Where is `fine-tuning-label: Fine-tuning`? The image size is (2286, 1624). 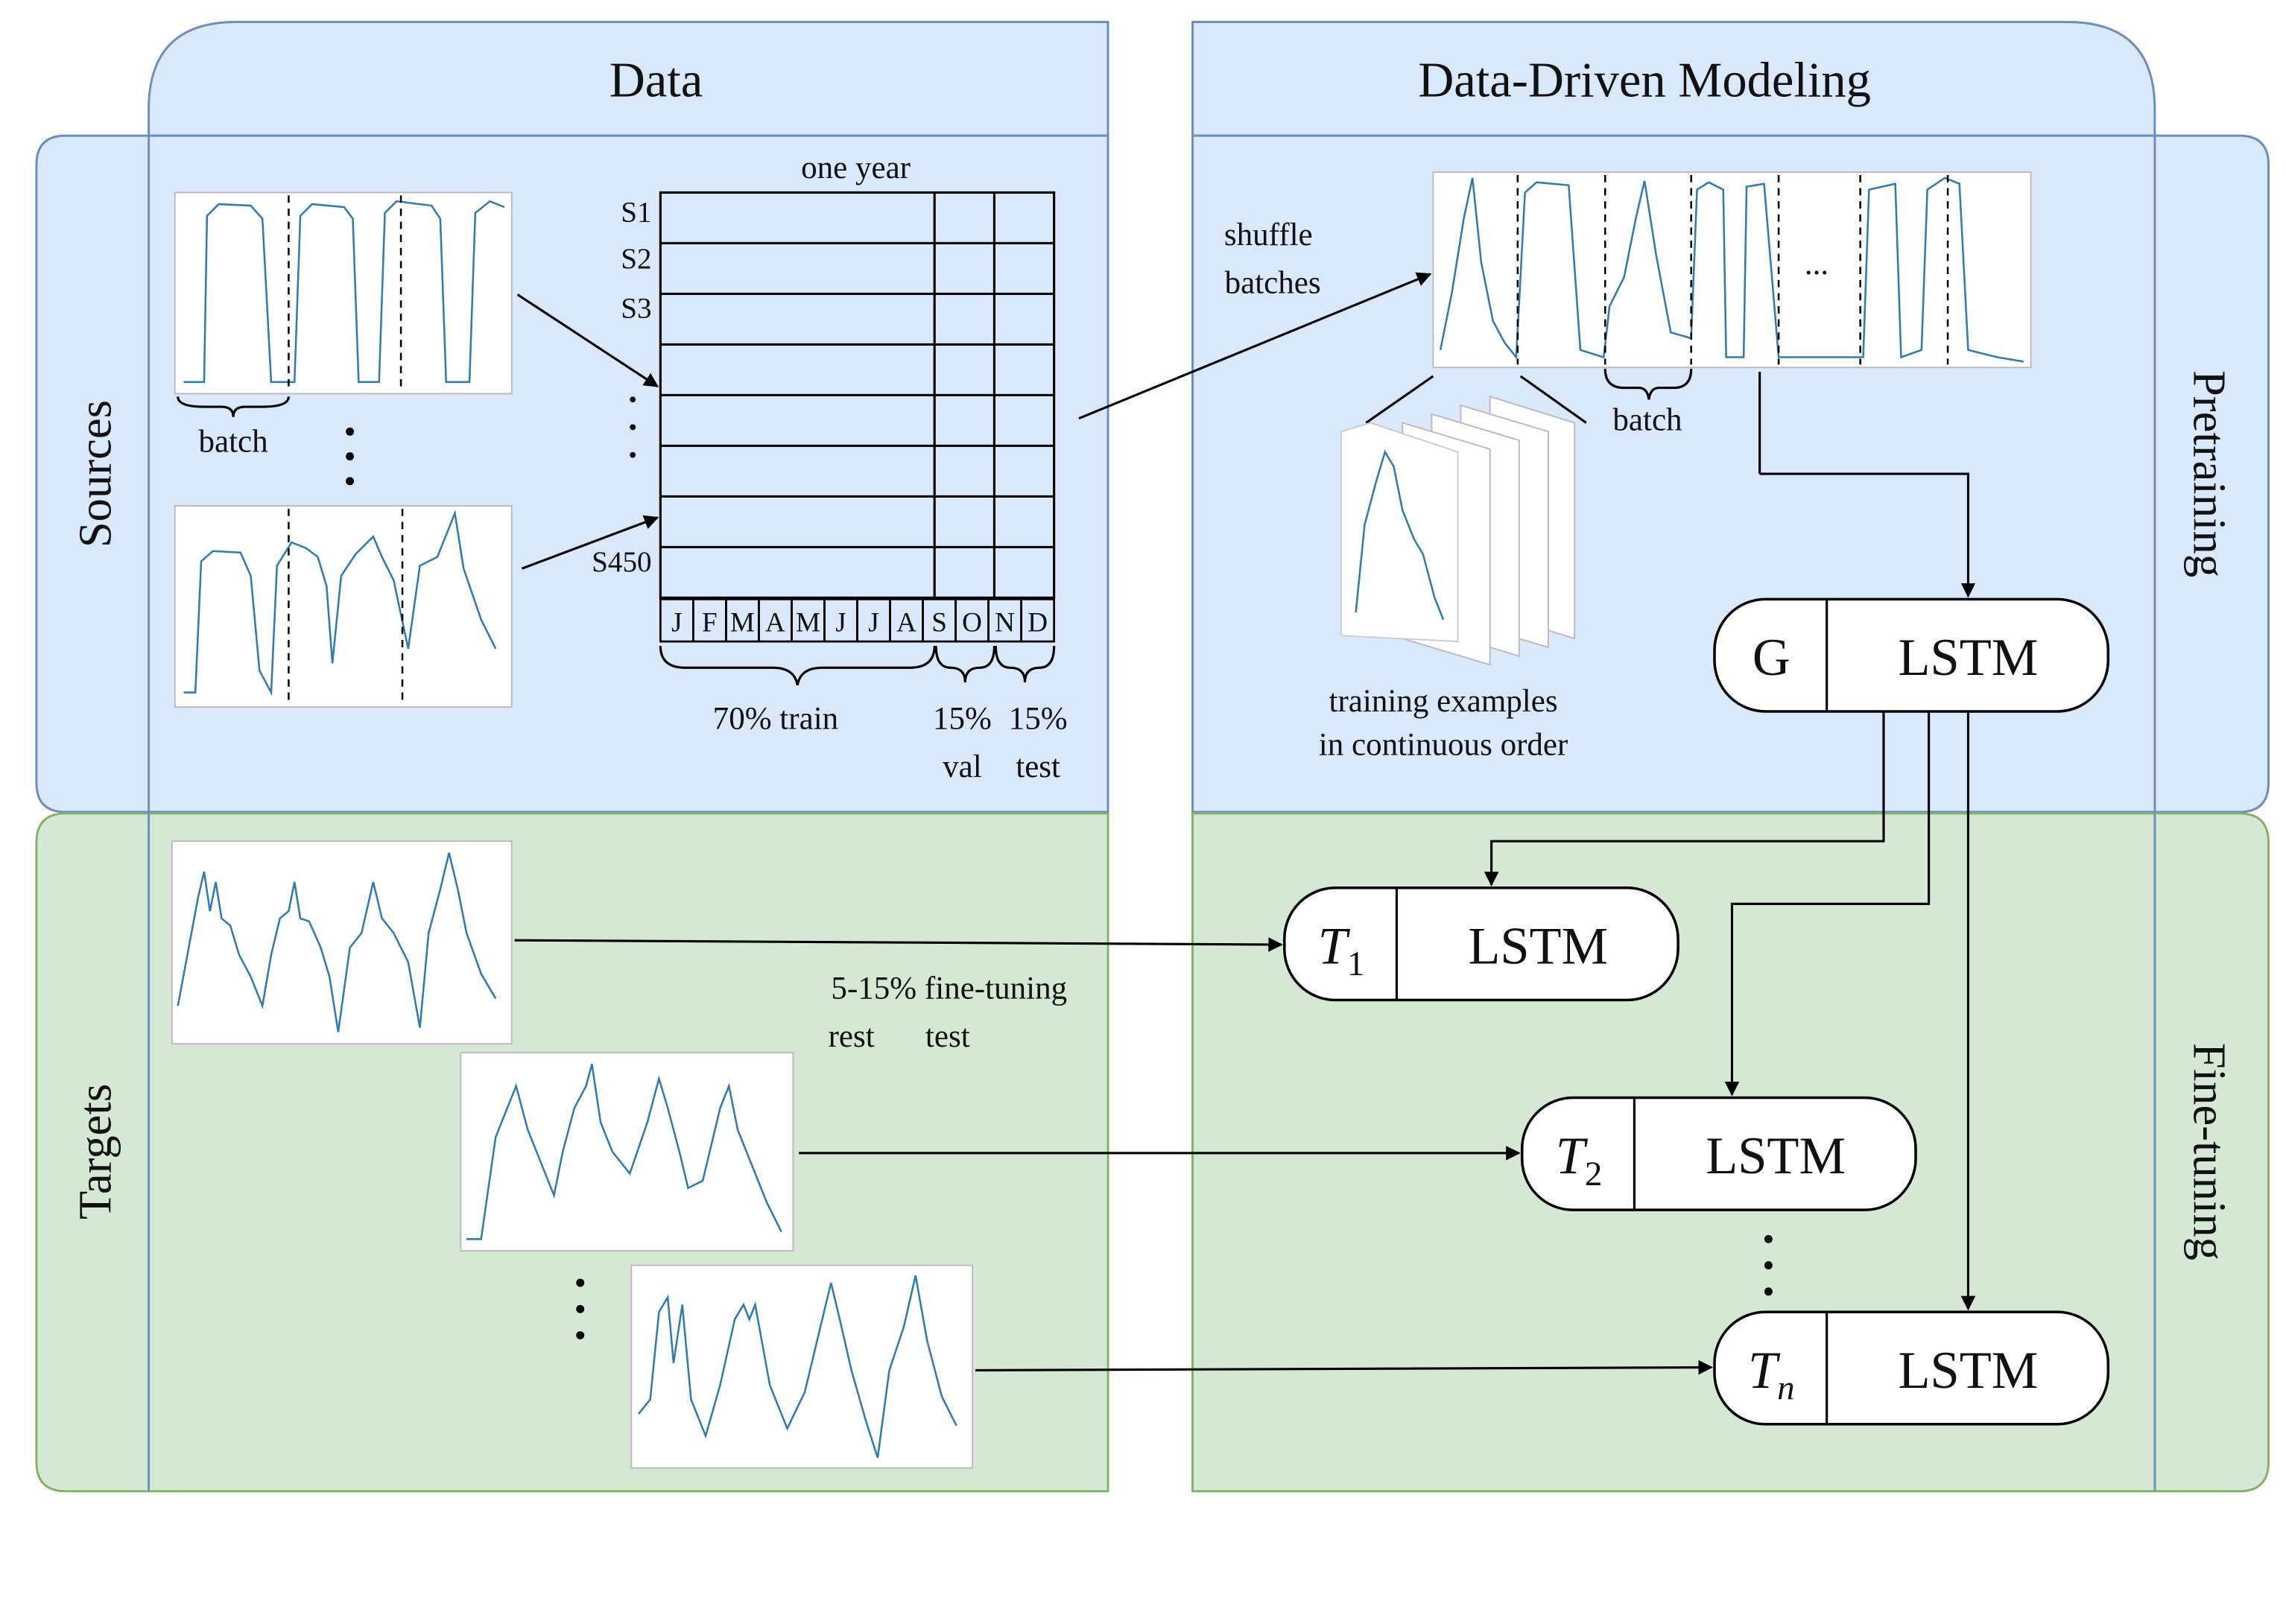
fine-tuning-label: Fine-tuning is located at coordinates (2210, 1151).